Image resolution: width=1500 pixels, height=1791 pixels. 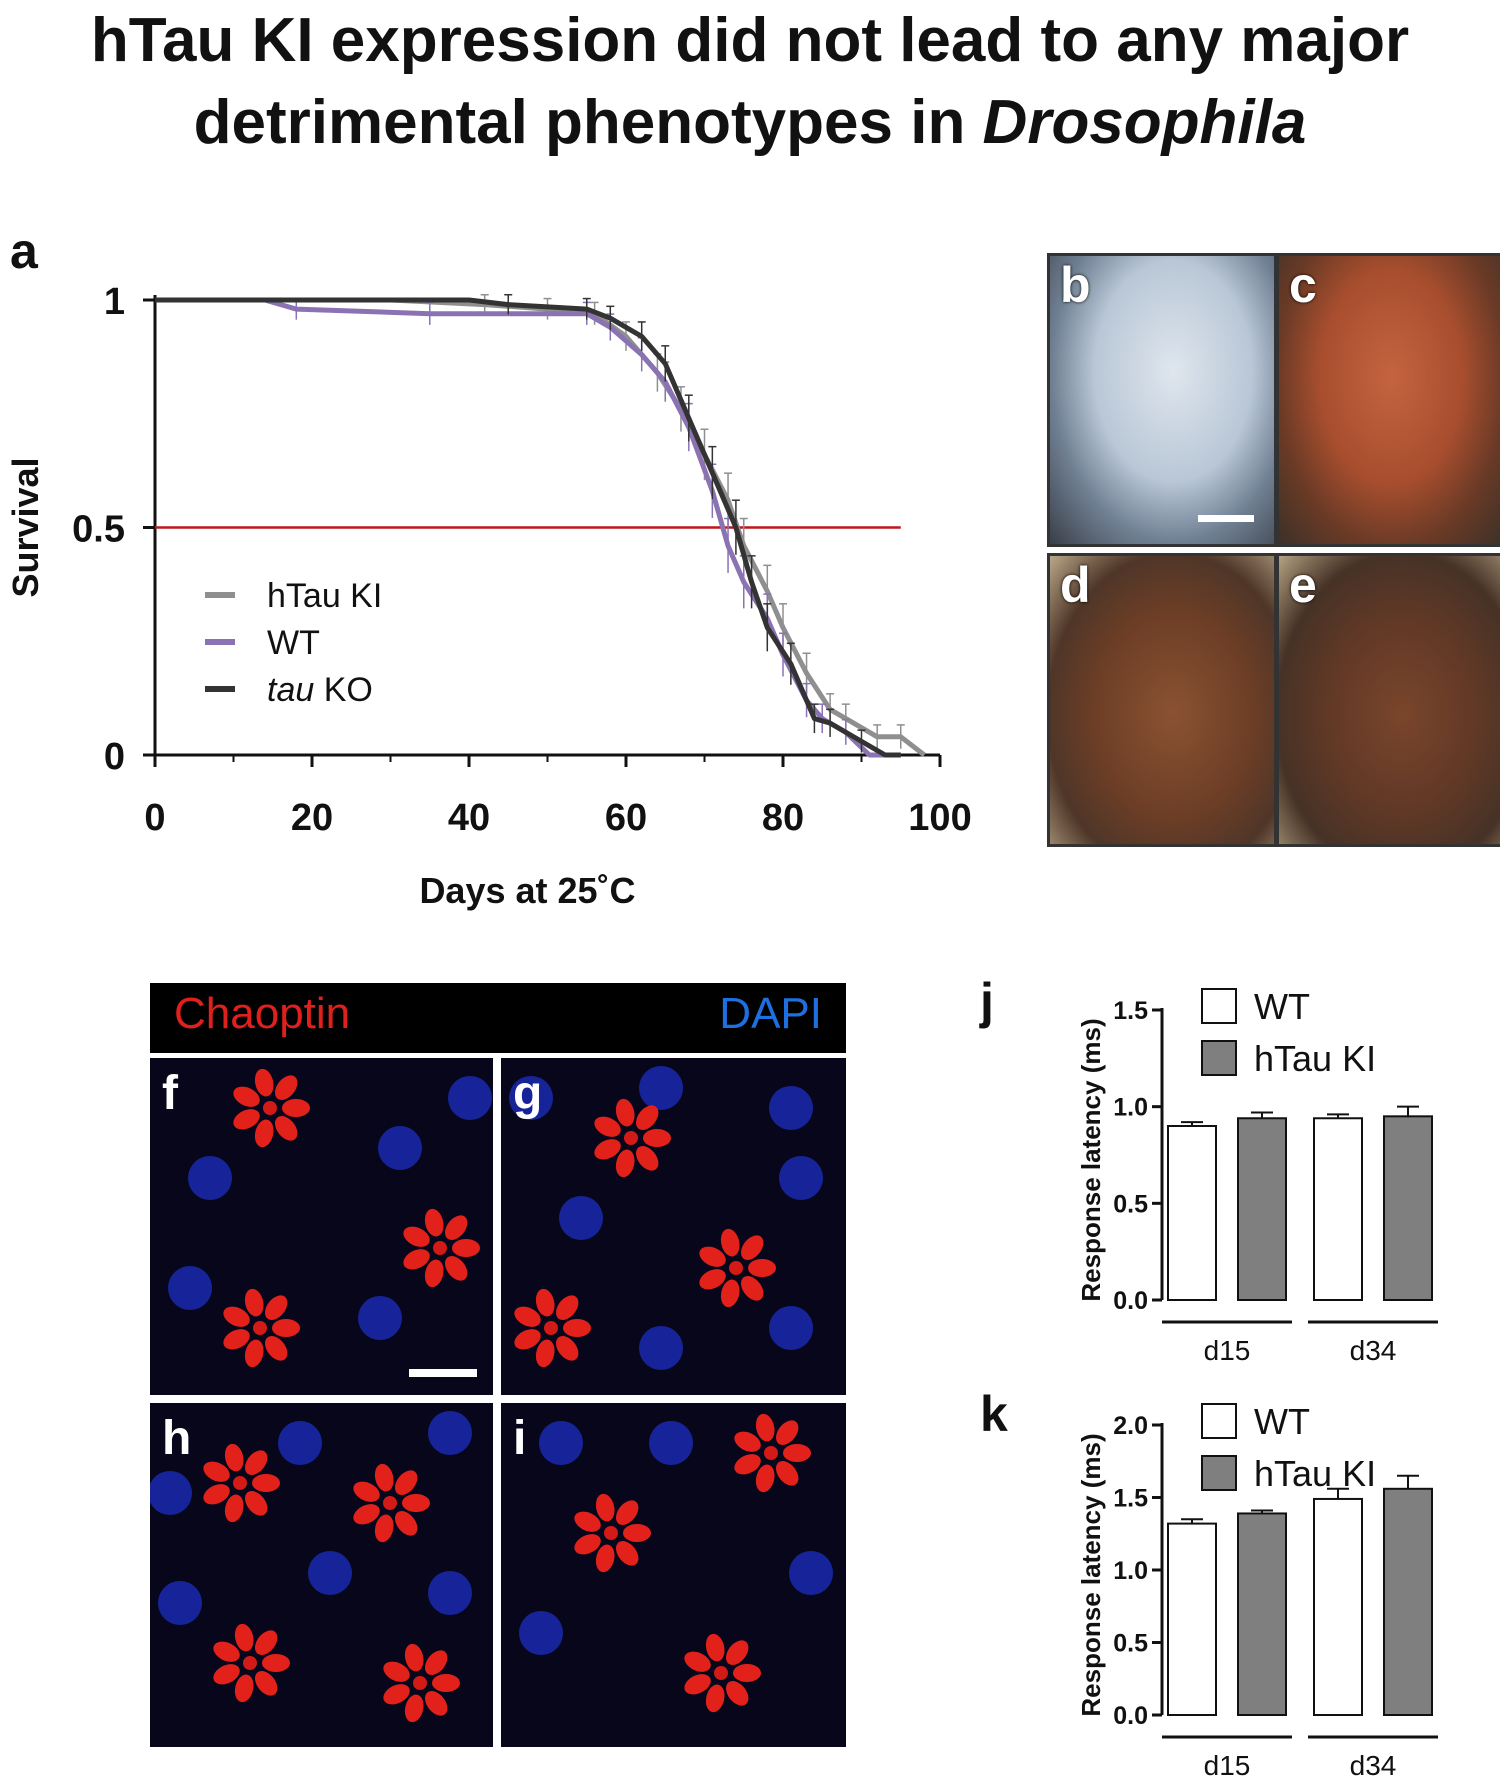 I want to click on scale-bar, so click(x=1226, y=518).